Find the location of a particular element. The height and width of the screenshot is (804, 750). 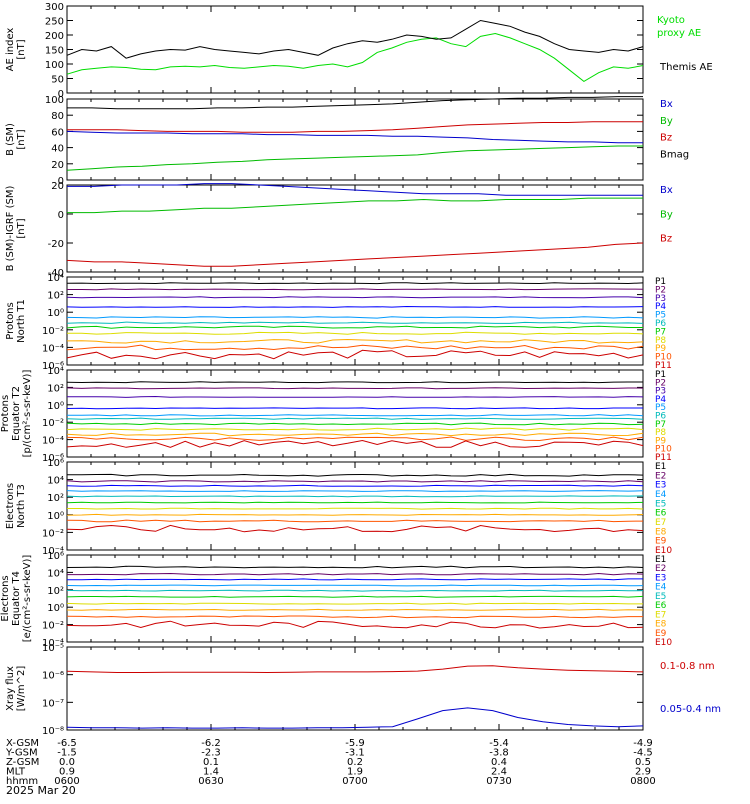

orbit-row-value: -5.4 is located at coordinates (499, 743).